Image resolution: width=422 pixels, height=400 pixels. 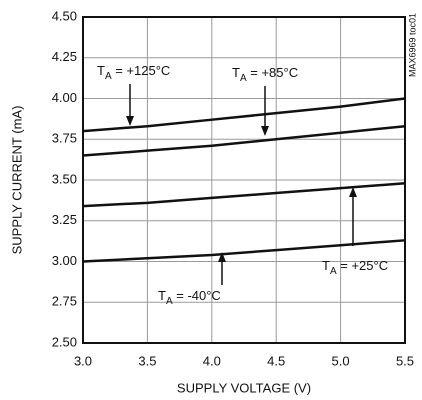 I want to click on x-tick-label: 4.0, so click(x=212, y=360).